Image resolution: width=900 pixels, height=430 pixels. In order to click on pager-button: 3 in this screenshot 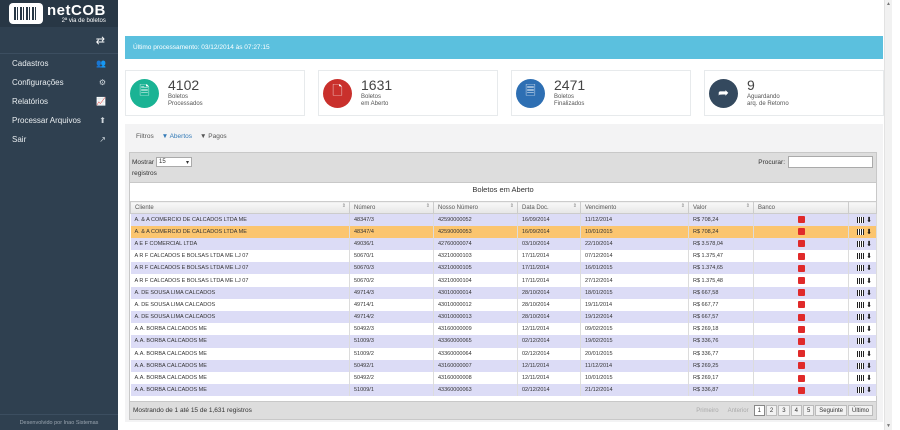, I will do `click(784, 410)`.